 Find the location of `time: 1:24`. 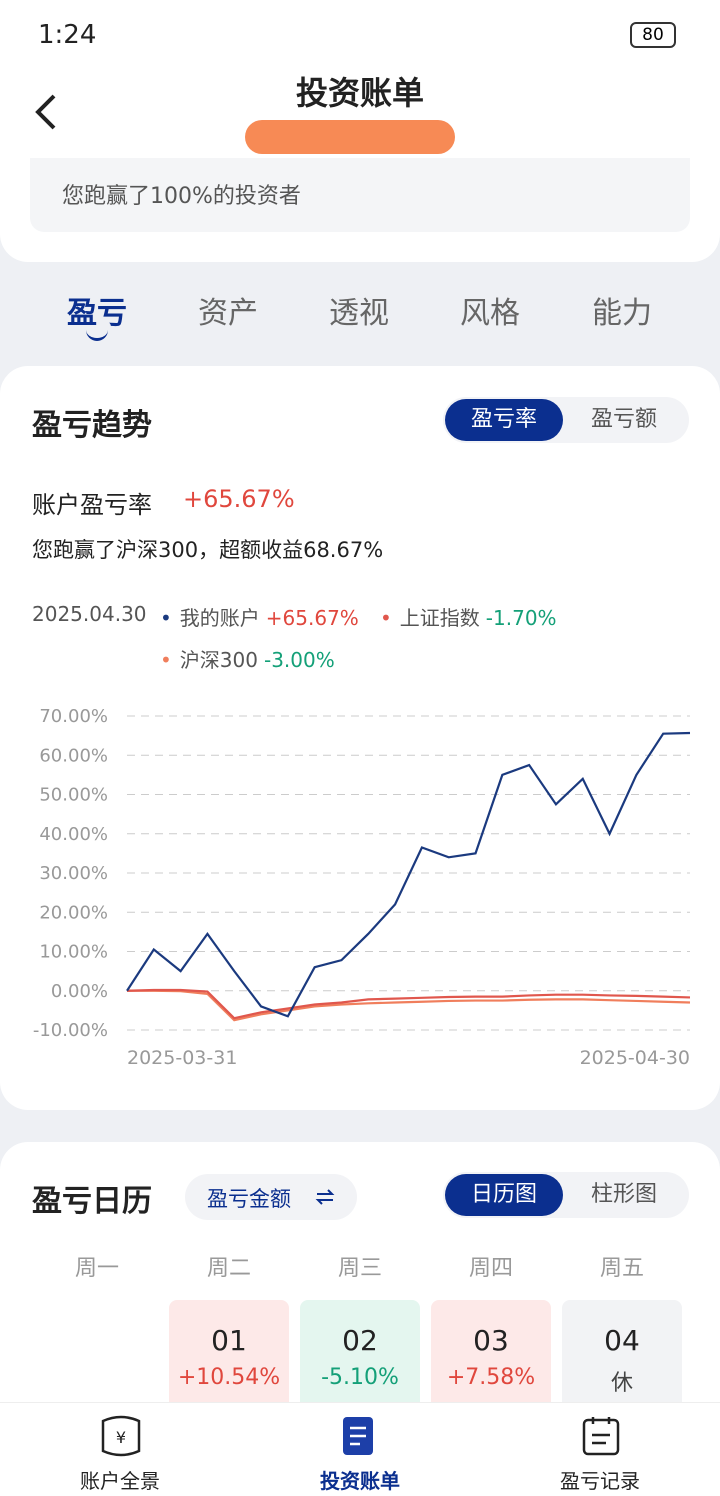

time: 1:24 is located at coordinates (67, 35).